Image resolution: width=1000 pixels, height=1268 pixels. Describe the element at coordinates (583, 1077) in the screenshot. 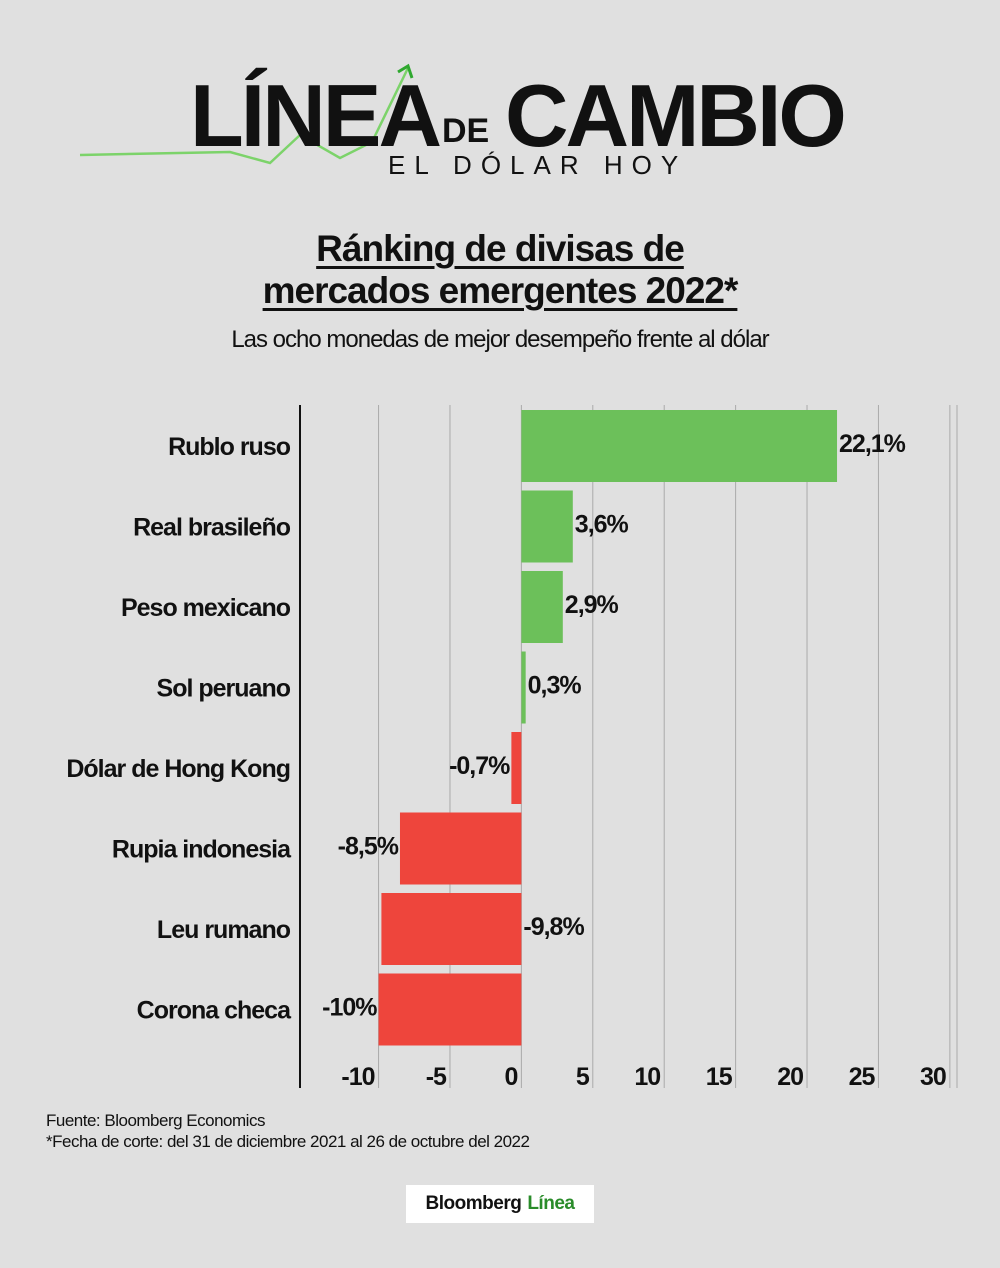

I see `x-tick-label: 5` at that location.